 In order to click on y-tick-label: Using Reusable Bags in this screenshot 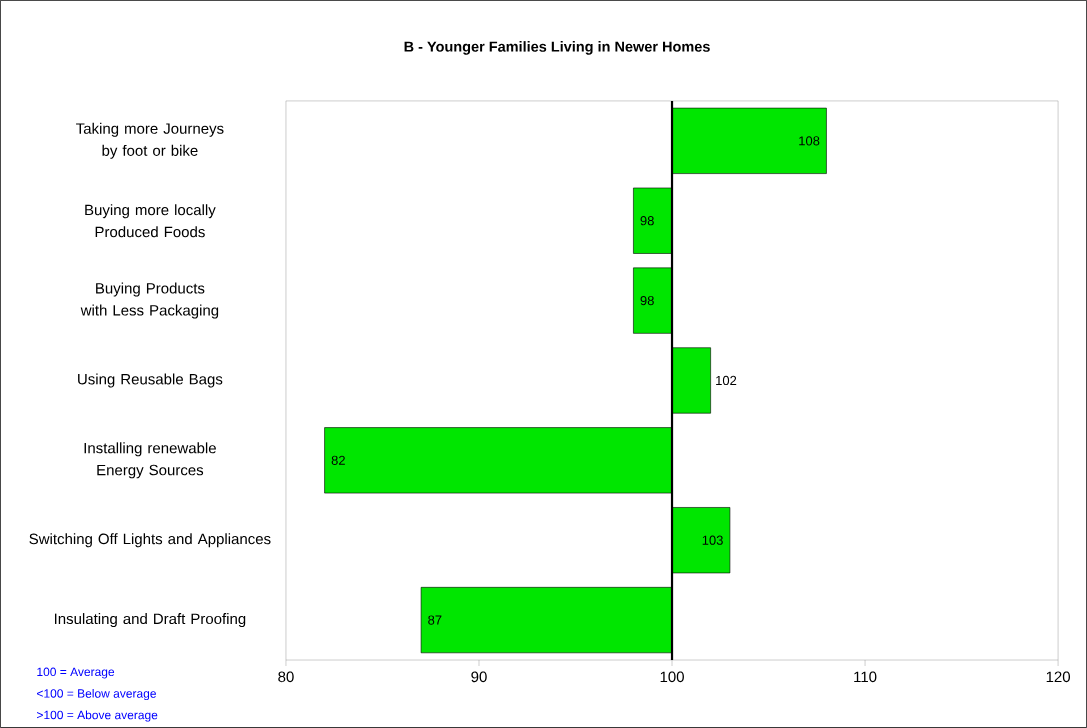, I will do `click(150, 380)`.